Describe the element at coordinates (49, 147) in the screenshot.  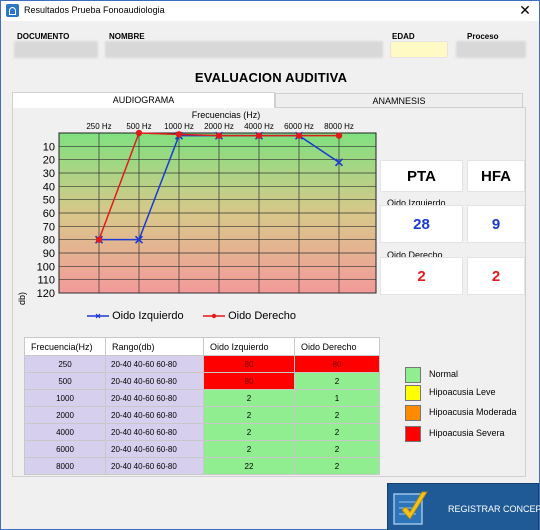
I see `y-tick-label: 10` at that location.